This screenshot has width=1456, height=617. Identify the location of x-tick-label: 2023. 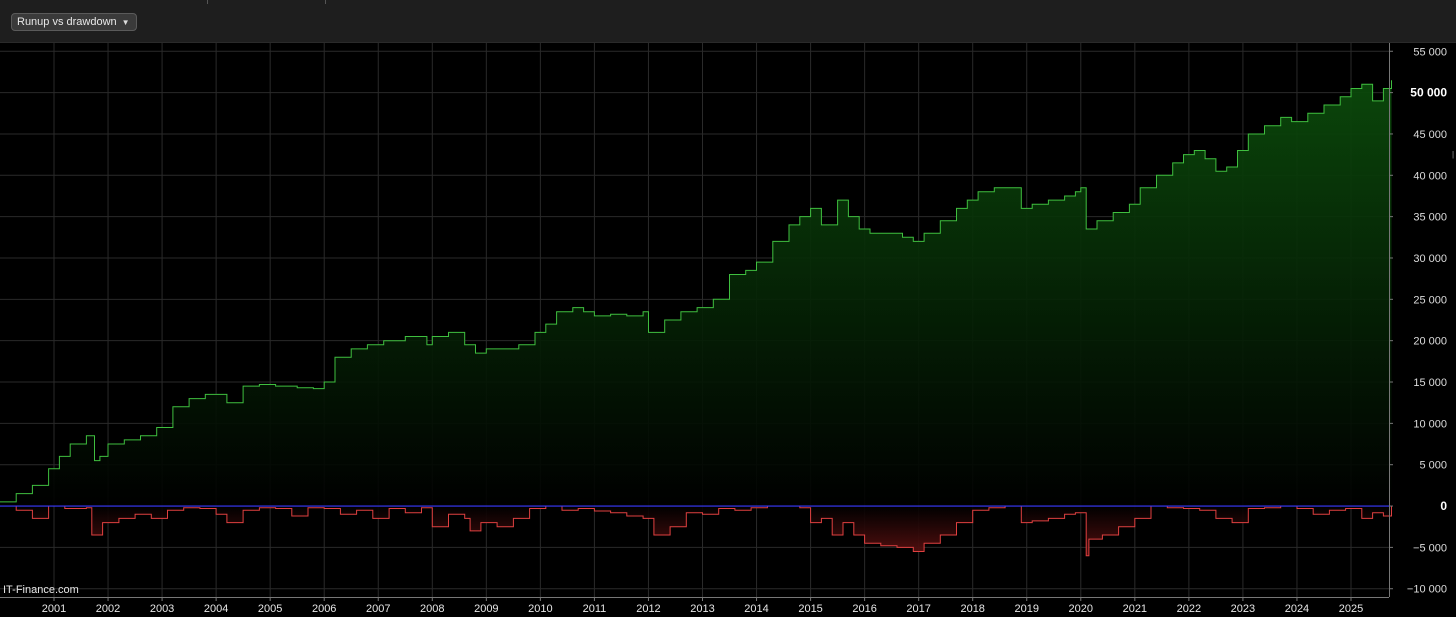
(1243, 609).